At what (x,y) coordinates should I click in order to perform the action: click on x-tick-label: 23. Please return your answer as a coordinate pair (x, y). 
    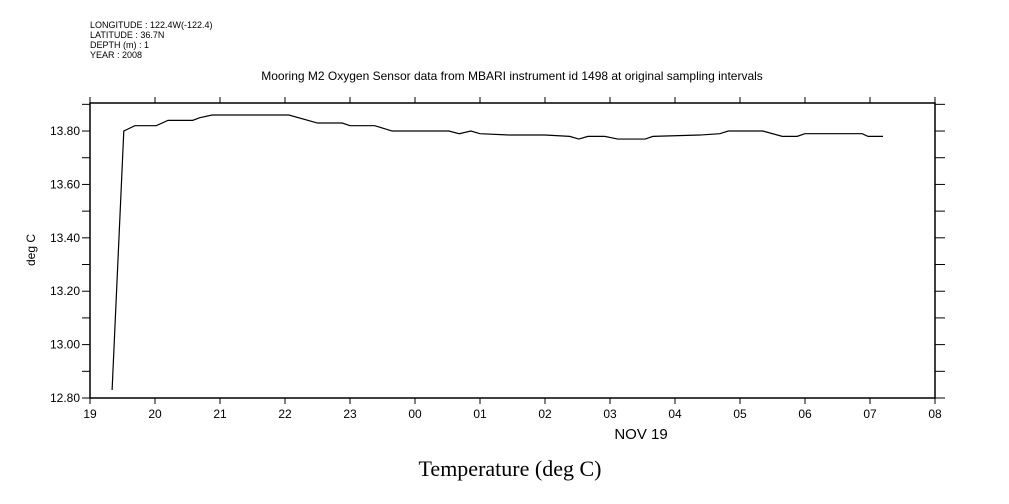
    Looking at the image, I should click on (350, 414).